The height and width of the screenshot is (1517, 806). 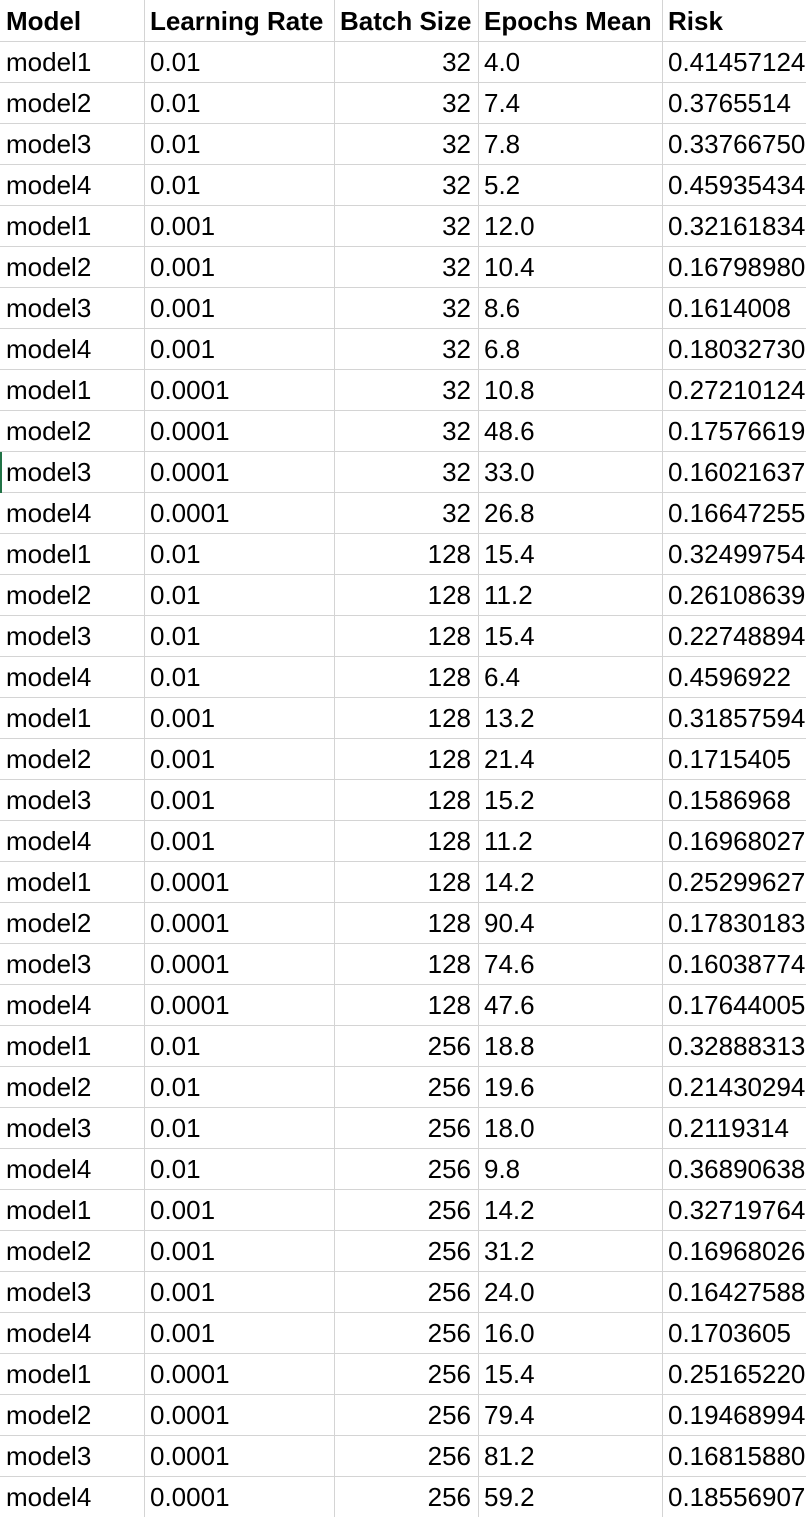 What do you see at coordinates (734, 390) in the screenshot?
I see `cell-risk: 0.27210124` at bounding box center [734, 390].